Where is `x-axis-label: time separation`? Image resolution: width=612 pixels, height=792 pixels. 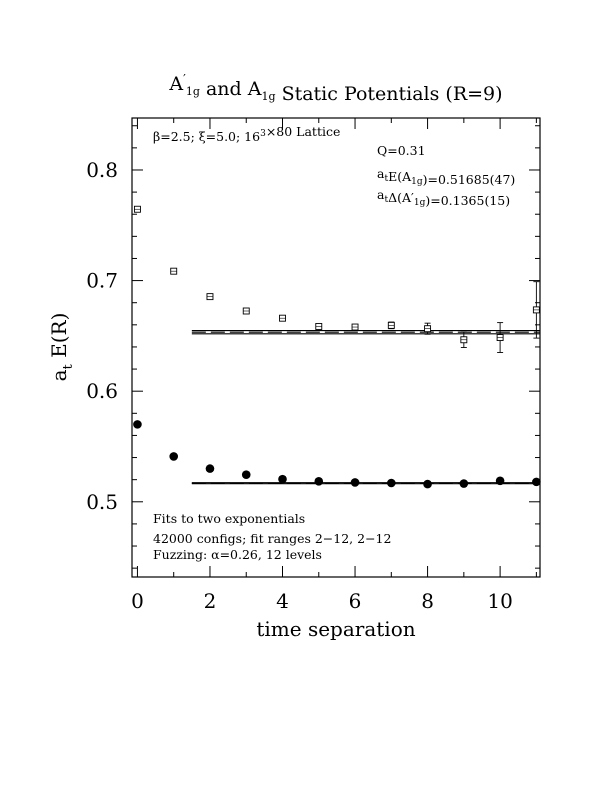 x-axis-label: time separation is located at coordinates (335, 629).